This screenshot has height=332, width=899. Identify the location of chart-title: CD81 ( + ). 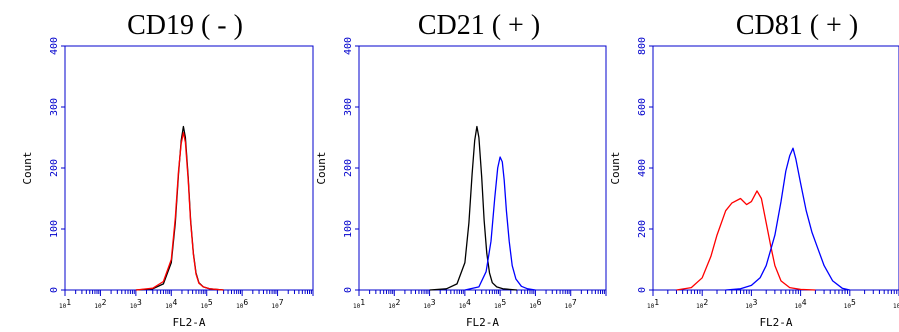
(797, 25).